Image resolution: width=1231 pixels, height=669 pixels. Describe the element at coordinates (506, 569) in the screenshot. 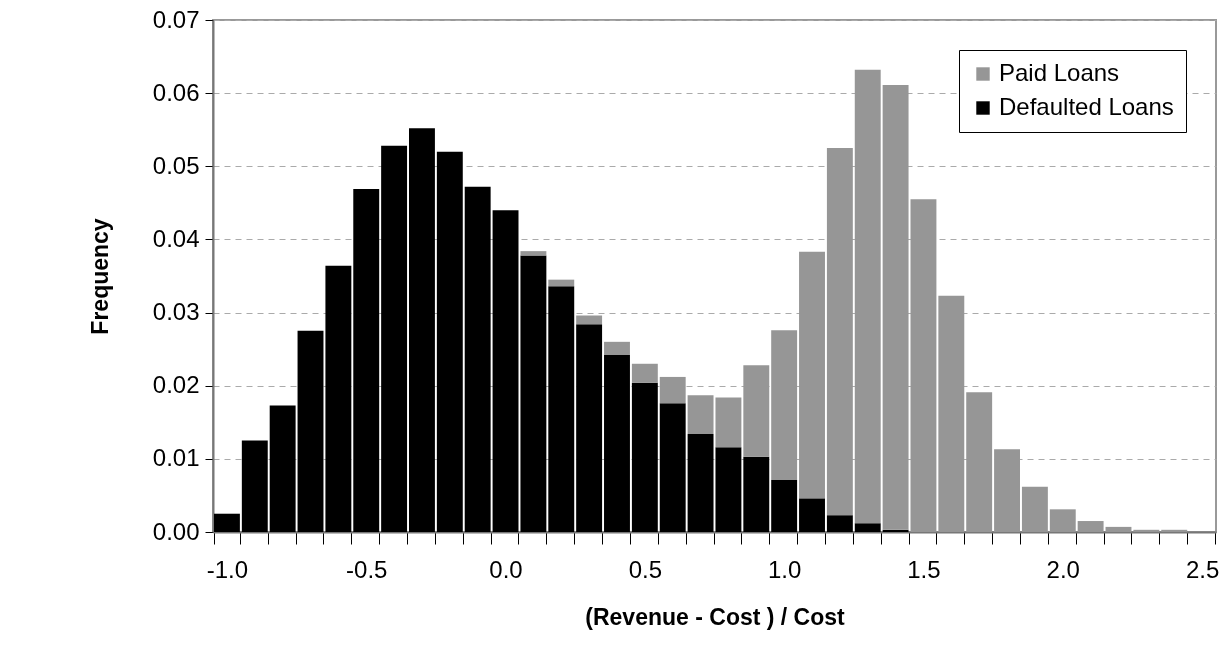

I see `x-tick-label: 0.0` at that location.